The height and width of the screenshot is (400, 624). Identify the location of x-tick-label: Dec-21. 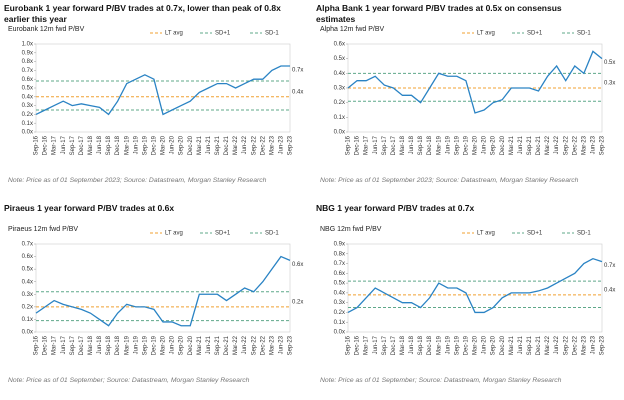
(539, 345).